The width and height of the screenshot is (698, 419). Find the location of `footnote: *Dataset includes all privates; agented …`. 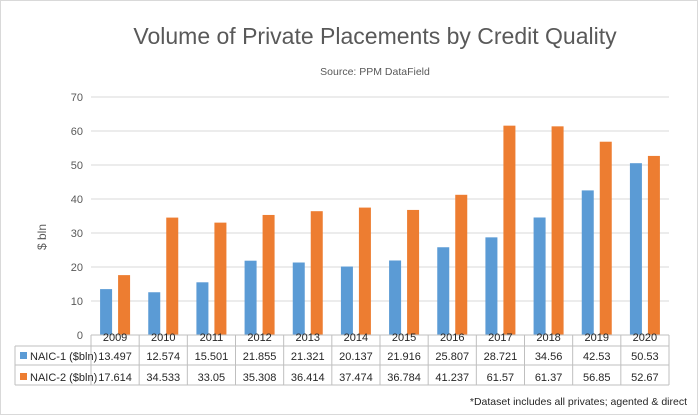

footnote: *Dataset includes all privates; agented … is located at coordinates (578, 402).